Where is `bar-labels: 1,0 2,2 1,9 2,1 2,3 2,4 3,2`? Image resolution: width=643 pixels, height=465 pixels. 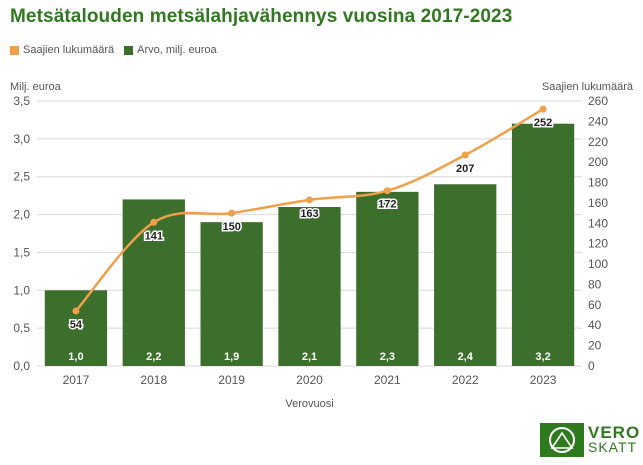
bar-labels: 1,0 2,2 1,9 2,1 2,3 2,4 3,2 is located at coordinates (309, 357).